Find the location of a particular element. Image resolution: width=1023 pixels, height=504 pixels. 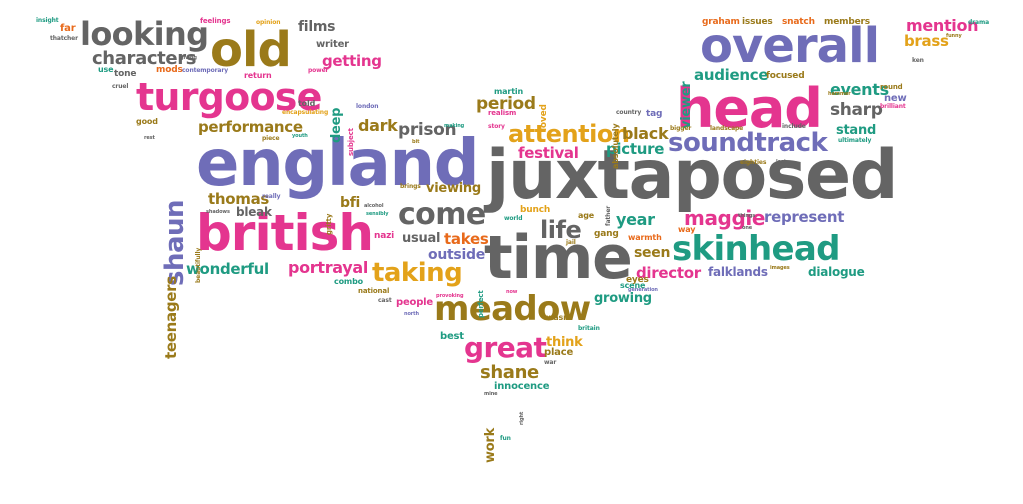

word-sensibly: sensibly is located at coordinates (377, 214).